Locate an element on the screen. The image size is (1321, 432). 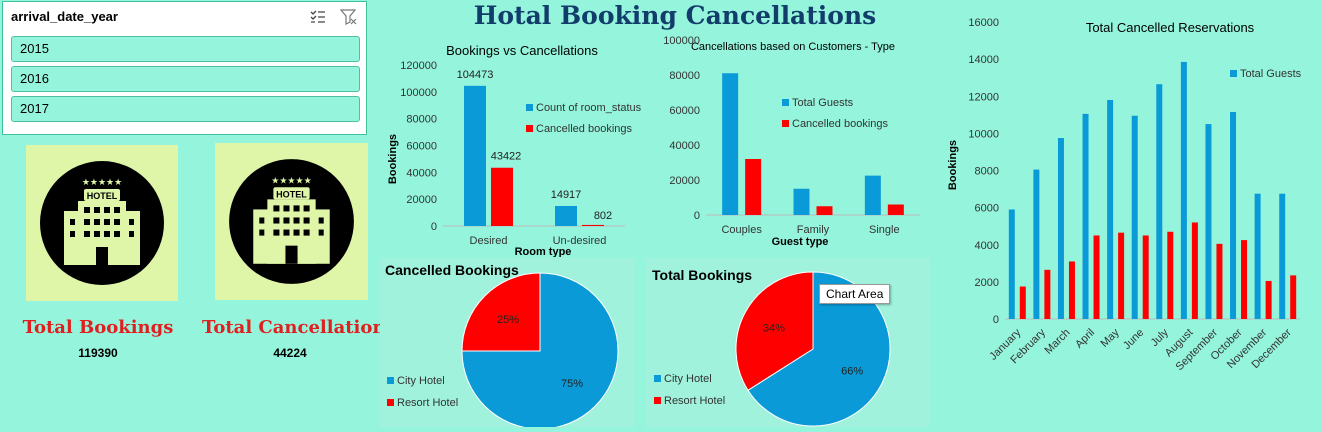
slicer-item-2016: 2016 is located at coordinates (185, 79).